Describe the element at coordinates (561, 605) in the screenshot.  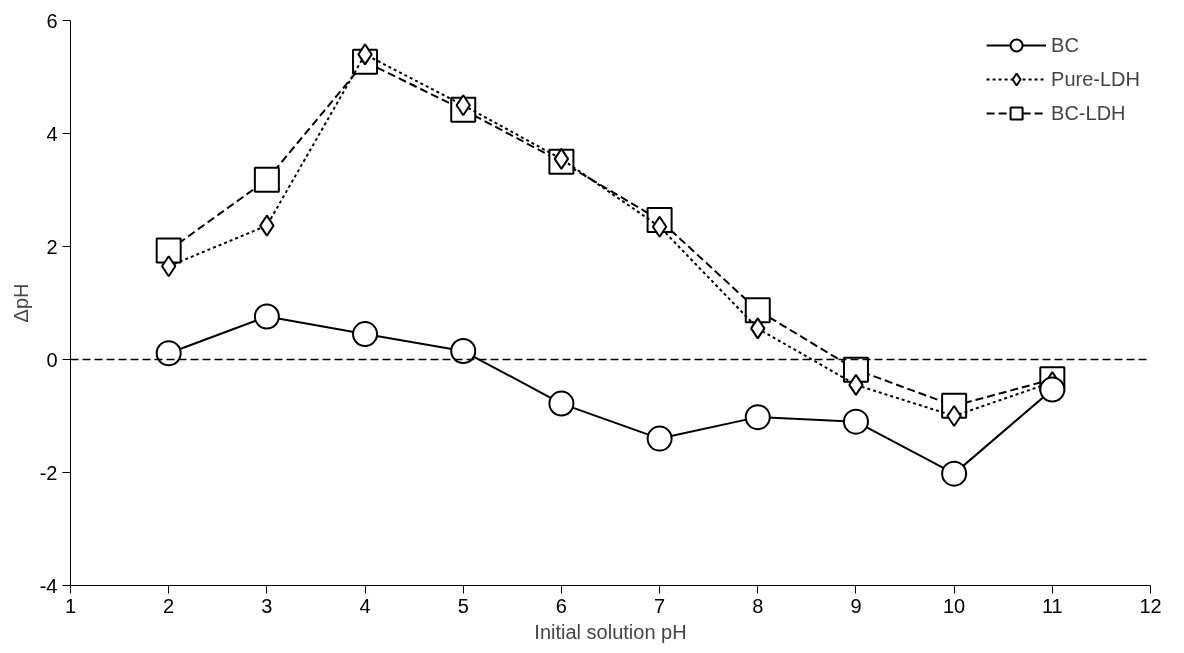
I see `x-tick-label: 6` at that location.